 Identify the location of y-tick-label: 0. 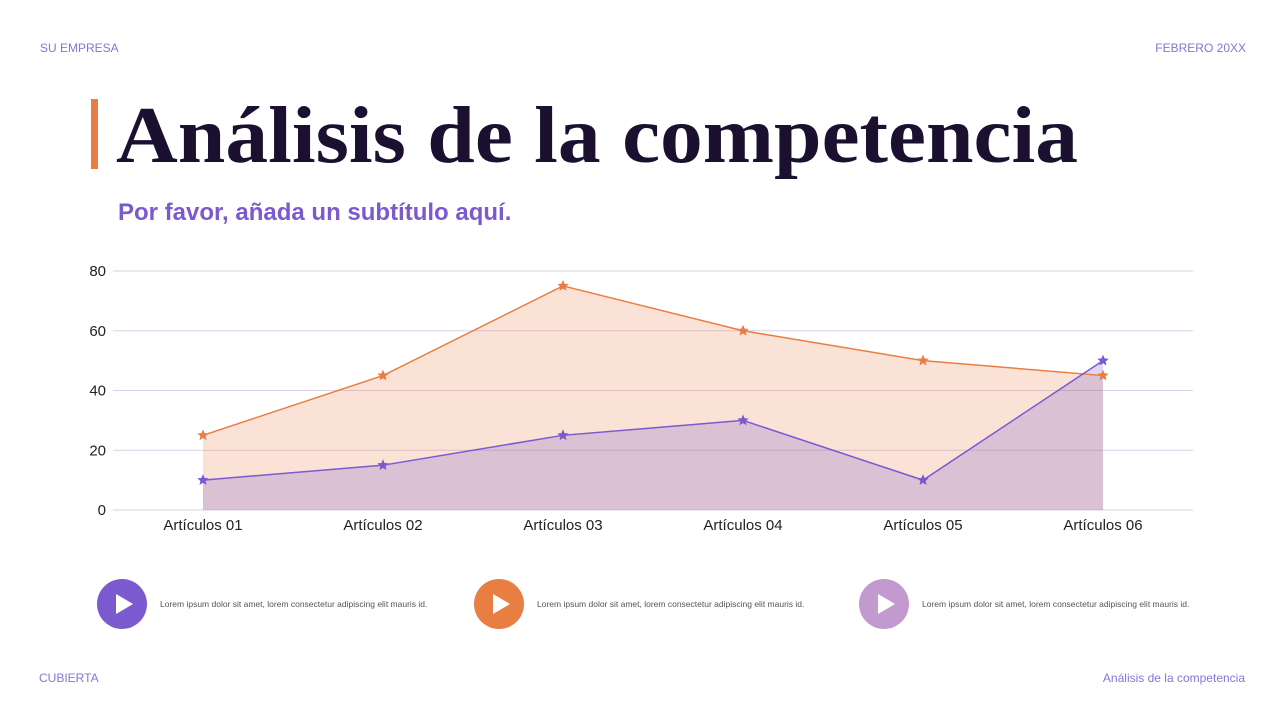
(102, 510).